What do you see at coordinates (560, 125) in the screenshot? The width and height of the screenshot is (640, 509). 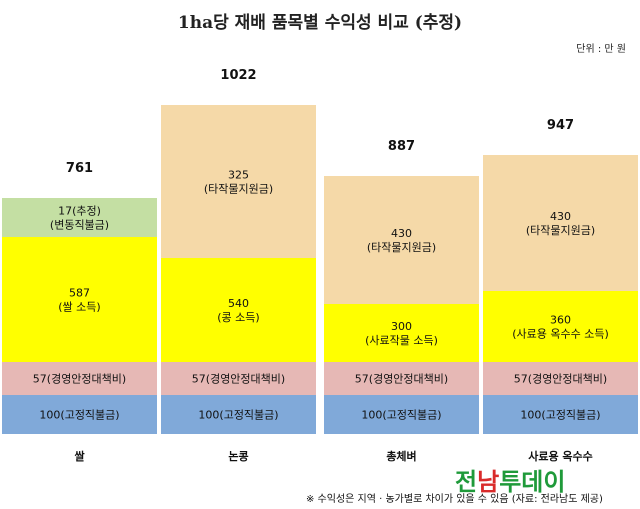 I see `total-label: 947` at bounding box center [560, 125].